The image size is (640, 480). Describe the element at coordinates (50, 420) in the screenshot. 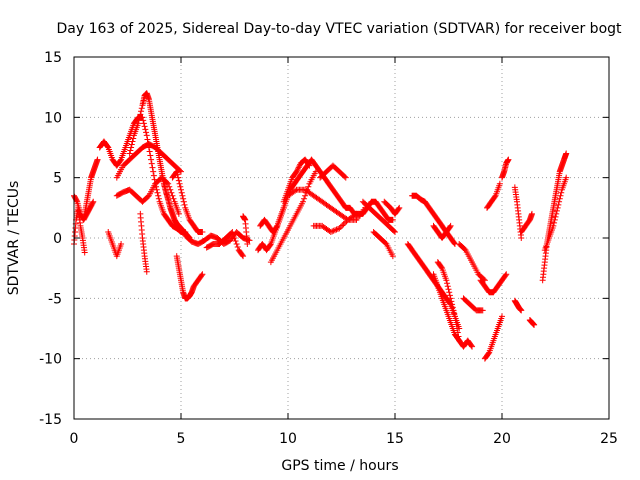

I see `y-tick-label: -15` at that location.